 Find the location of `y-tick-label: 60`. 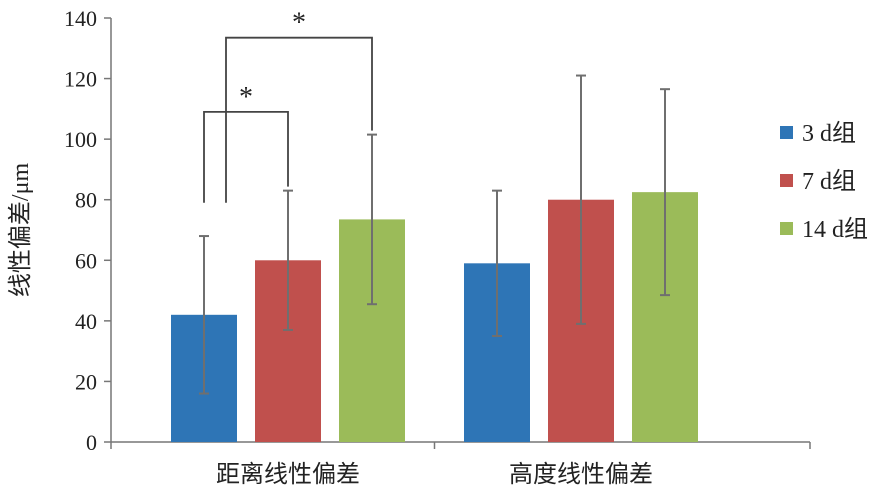

y-tick-label: 60 is located at coordinates (86, 260).